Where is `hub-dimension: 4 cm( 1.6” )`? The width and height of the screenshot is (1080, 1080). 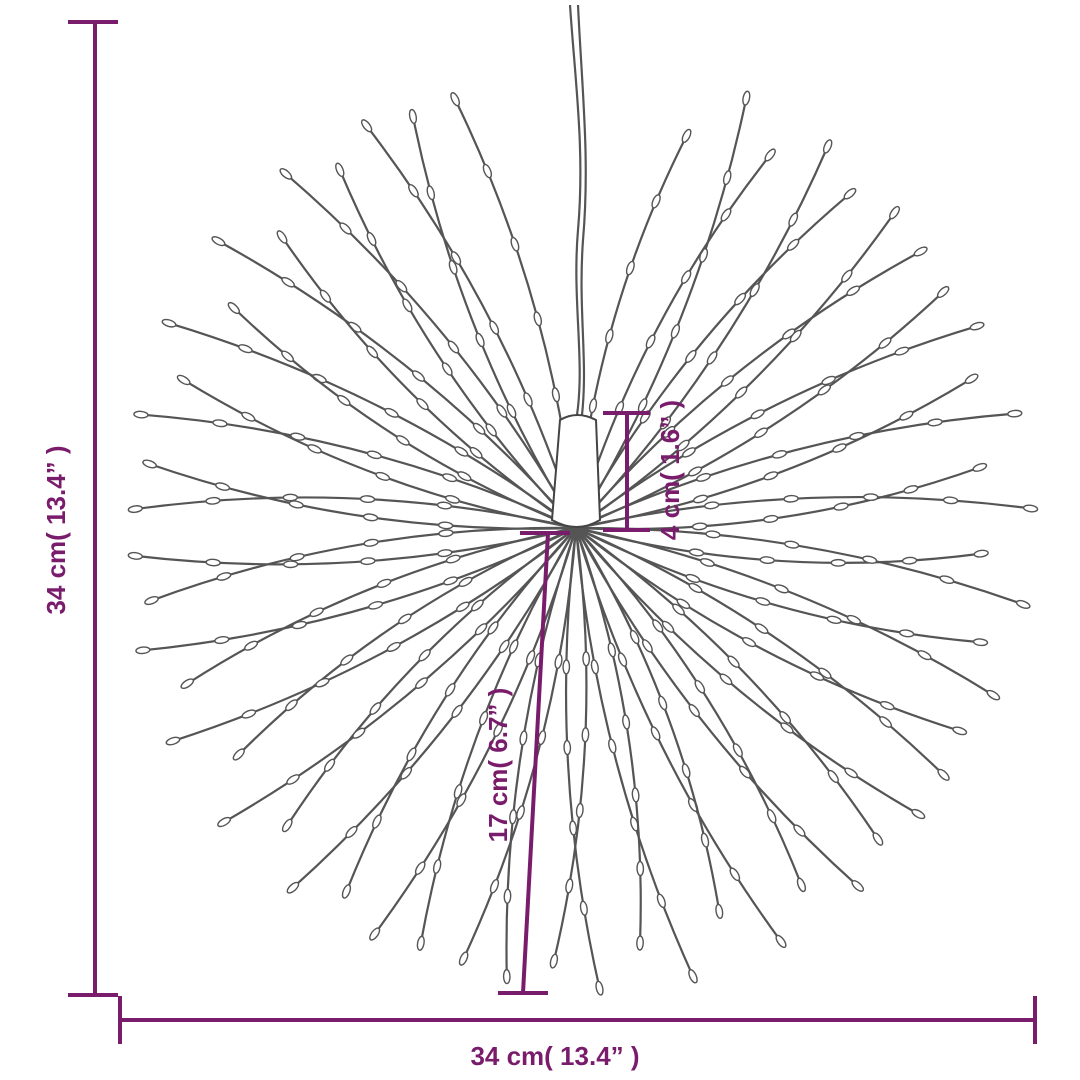
hub-dimension: 4 cm( 1.6” ) is located at coordinates (644, 470).